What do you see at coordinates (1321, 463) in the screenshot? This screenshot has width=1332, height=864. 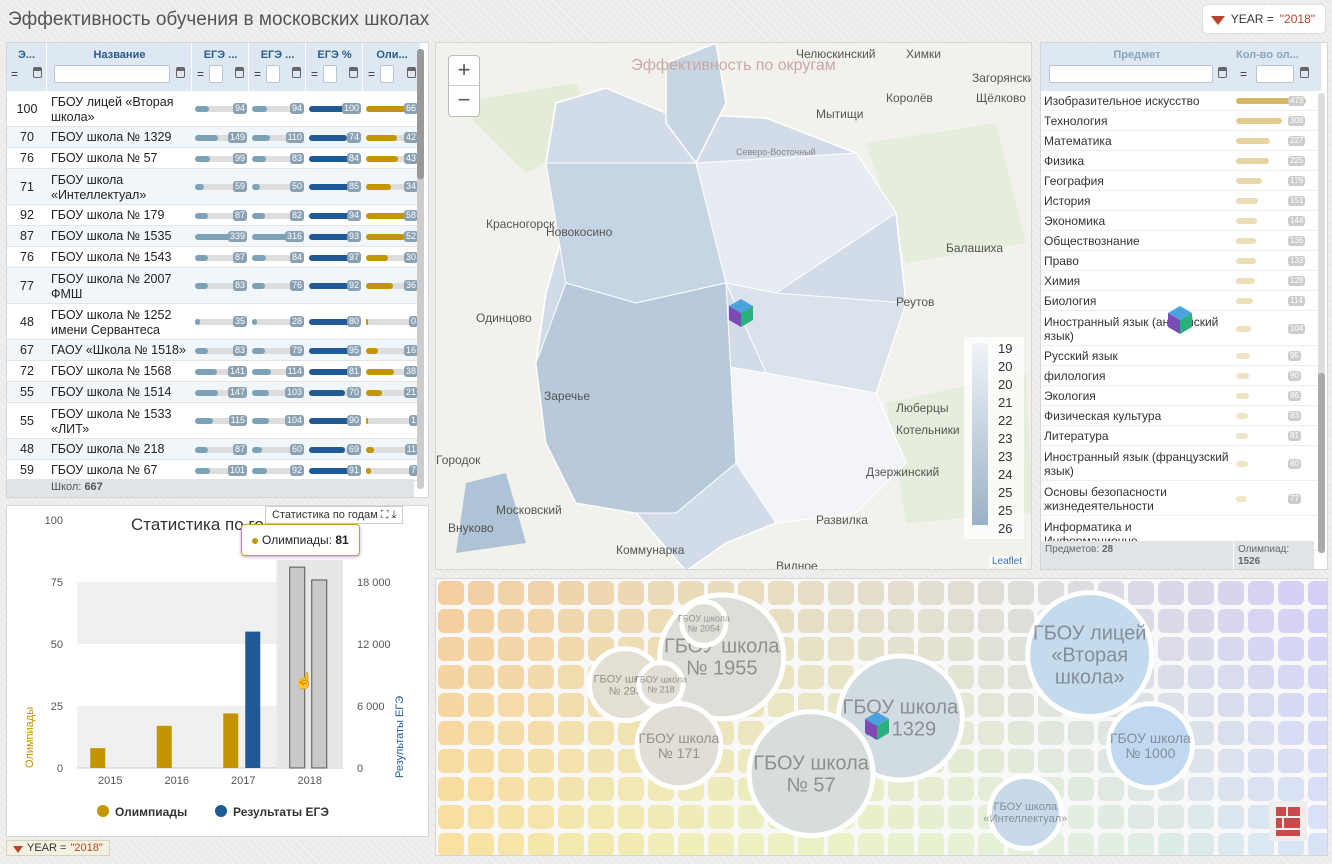 I see `subjects-scrollbar-thumb` at bounding box center [1321, 463].